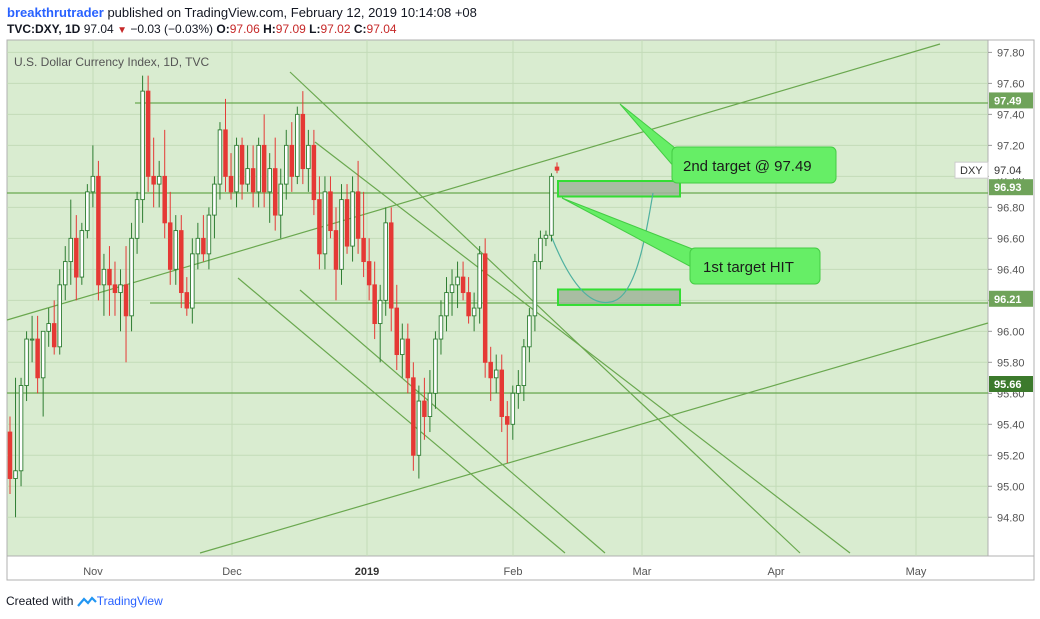  Describe the element at coordinates (619, 189) in the screenshot. I see `target-zone` at that location.